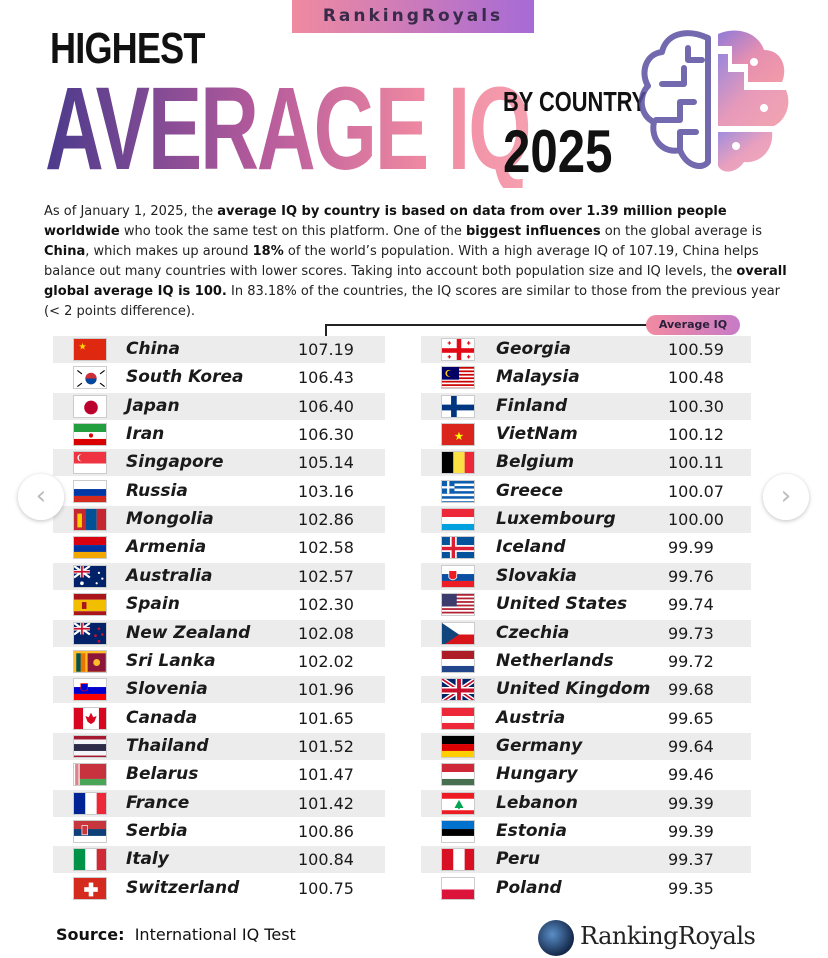  Describe the element at coordinates (529, 887) in the screenshot. I see `country-name: Poland` at that location.